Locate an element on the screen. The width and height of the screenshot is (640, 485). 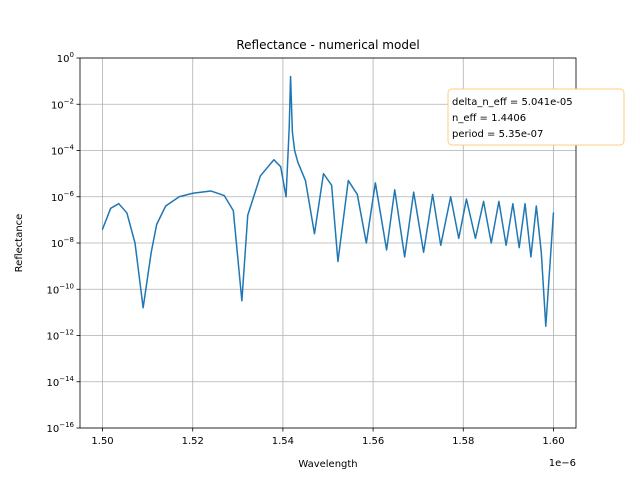
y-tick-label: 10⁻² is located at coordinates (62, 104).